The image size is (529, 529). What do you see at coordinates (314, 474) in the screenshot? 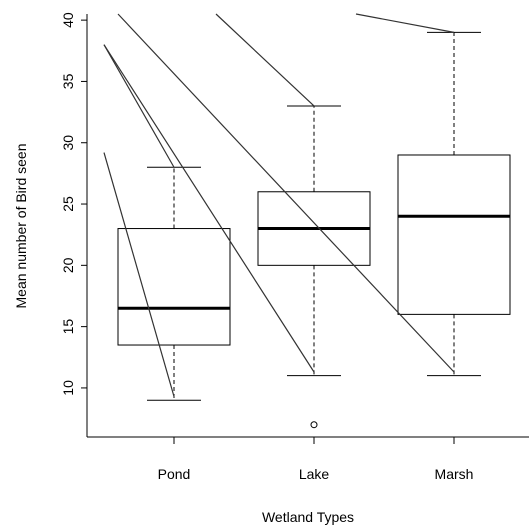
I see `x-tick-label: Lake` at bounding box center [314, 474].